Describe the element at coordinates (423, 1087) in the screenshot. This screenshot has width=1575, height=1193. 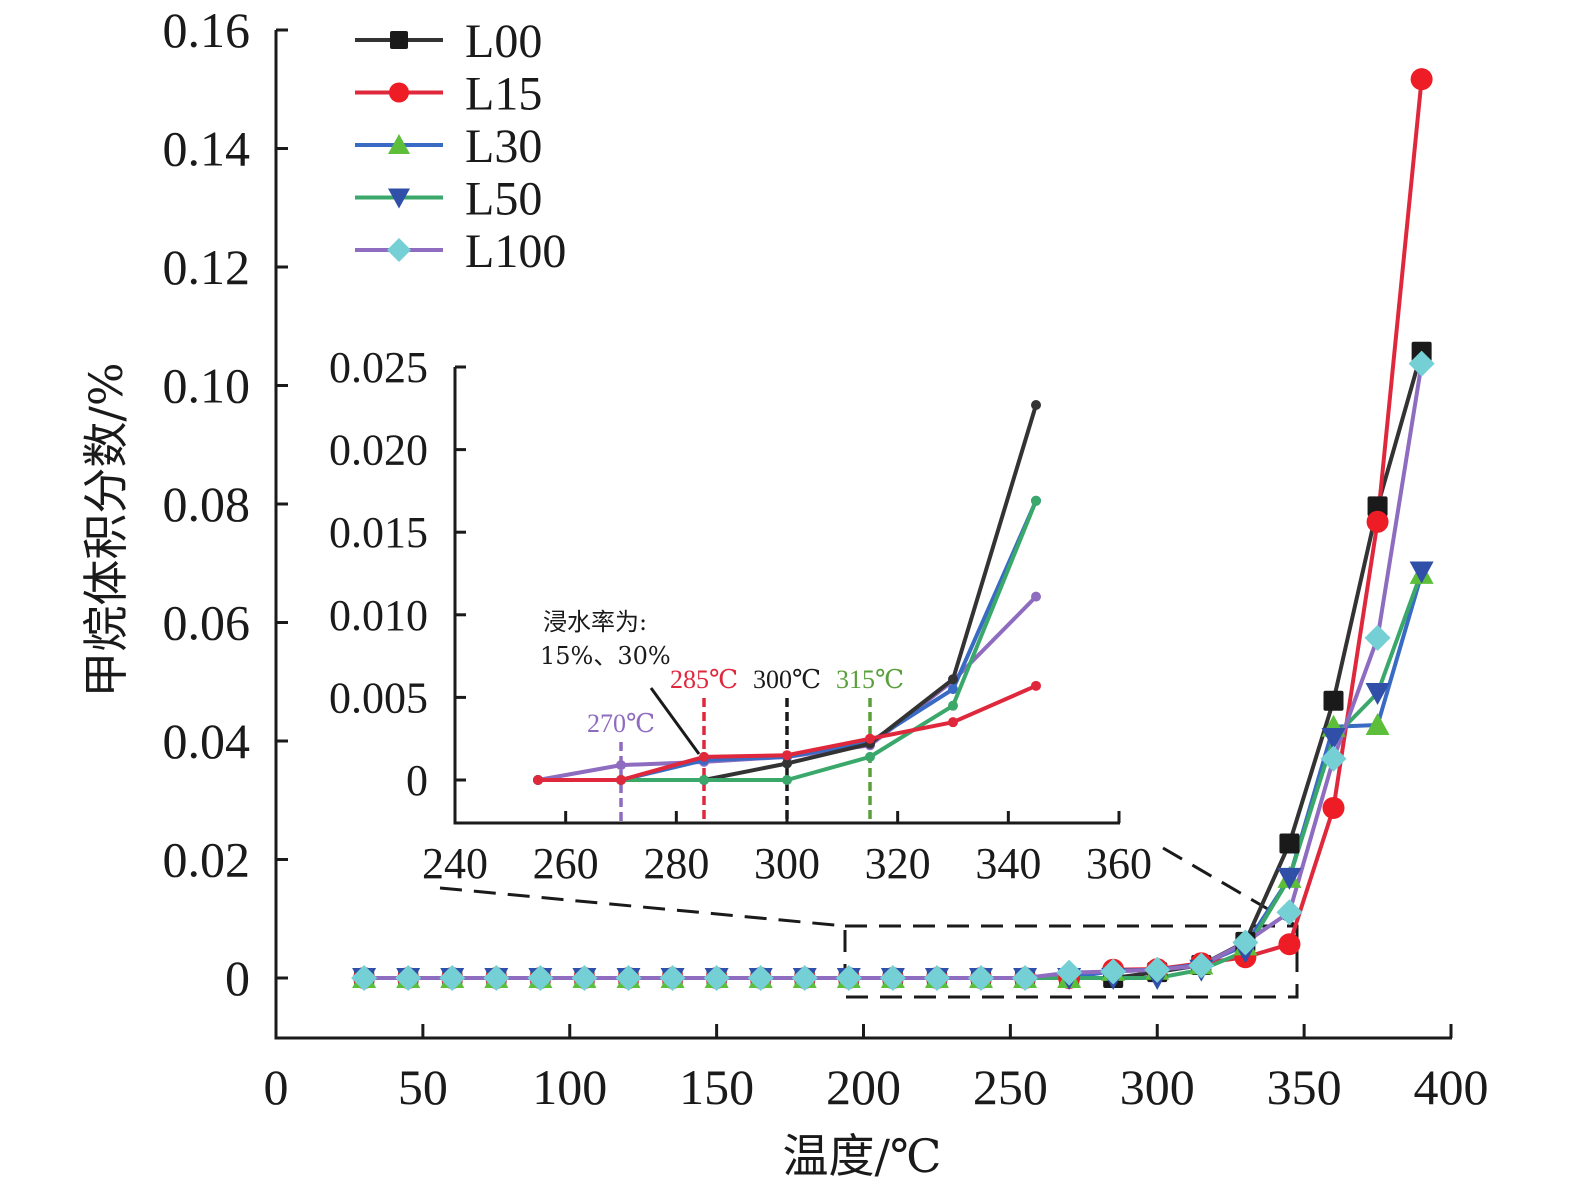
I see `main-x-tick-label: 50` at that location.